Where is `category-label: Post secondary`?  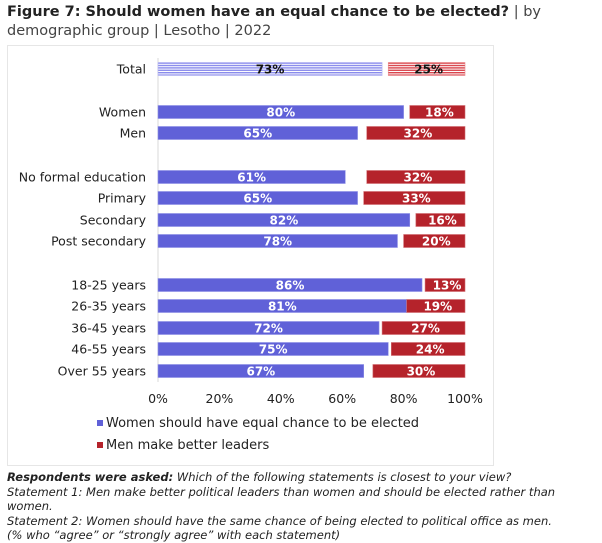
category-label: Post secondary is located at coordinates (99, 241).